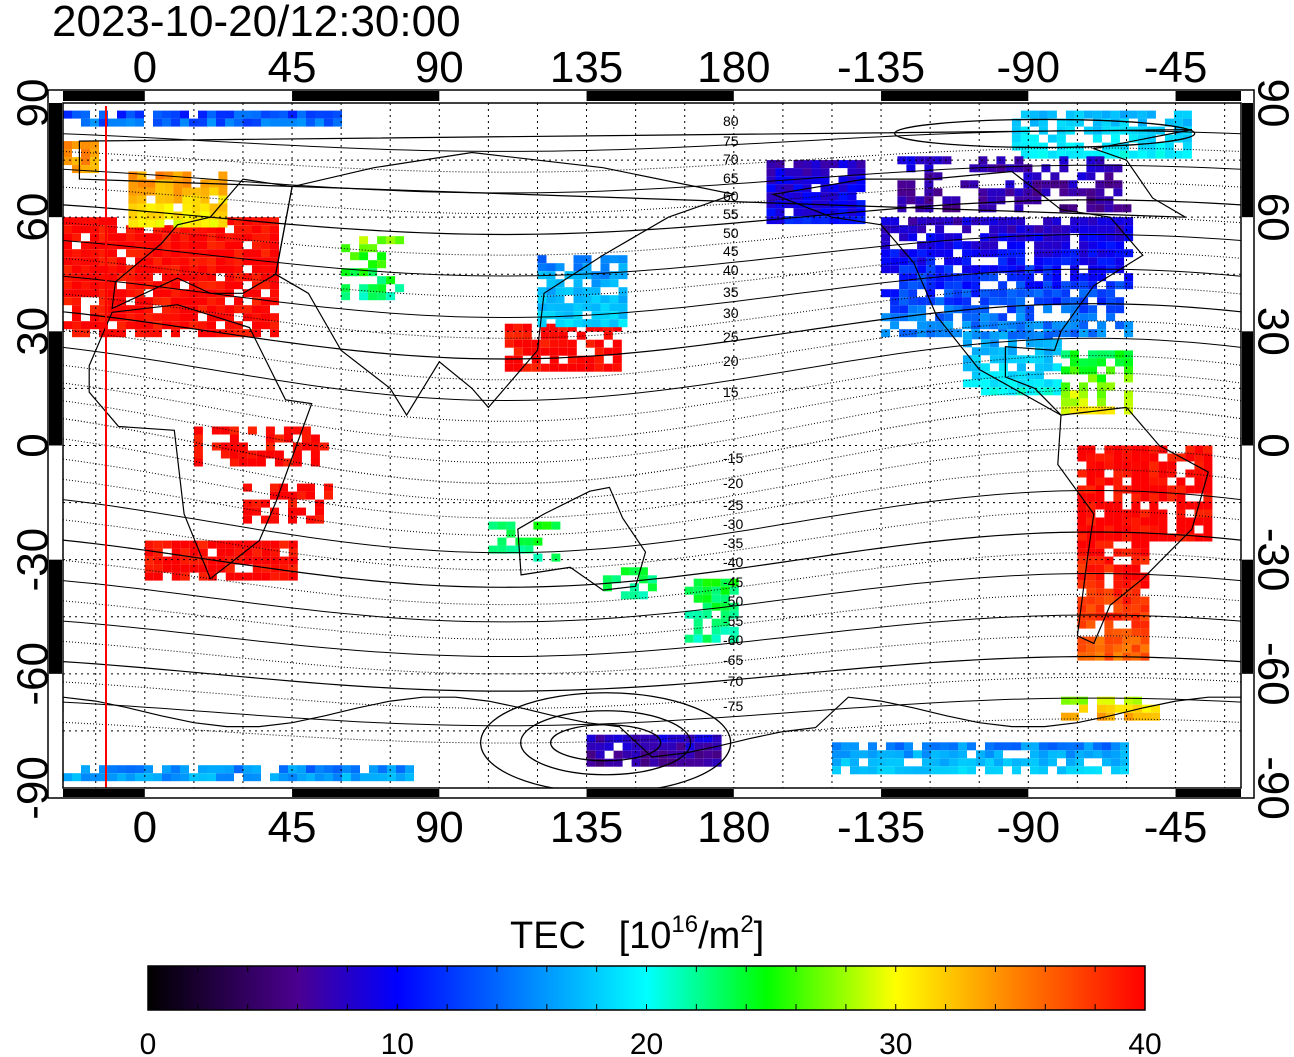 The height and width of the screenshot is (1057, 1294). I want to click on contour-label: -30, so click(733, 524).